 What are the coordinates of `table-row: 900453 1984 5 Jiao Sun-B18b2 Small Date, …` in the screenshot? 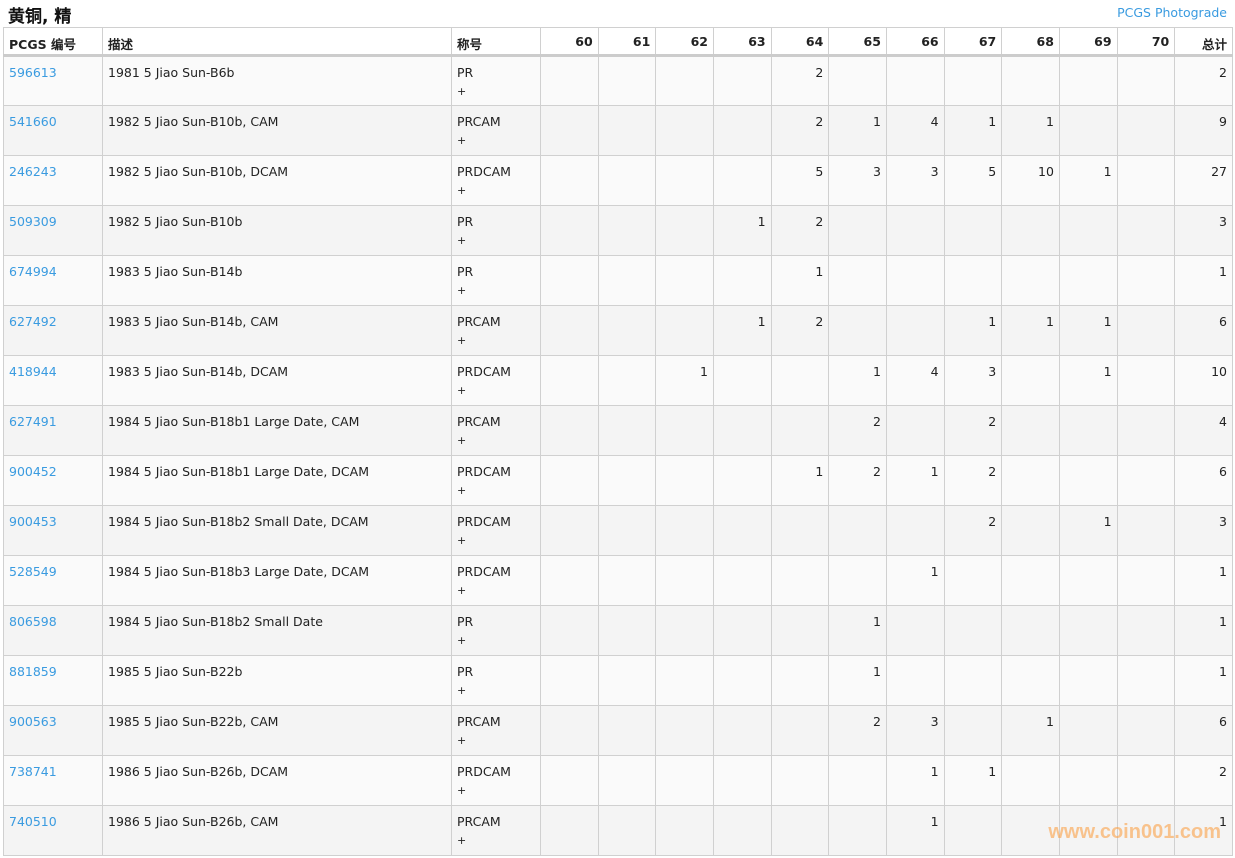 It's located at (618, 530).